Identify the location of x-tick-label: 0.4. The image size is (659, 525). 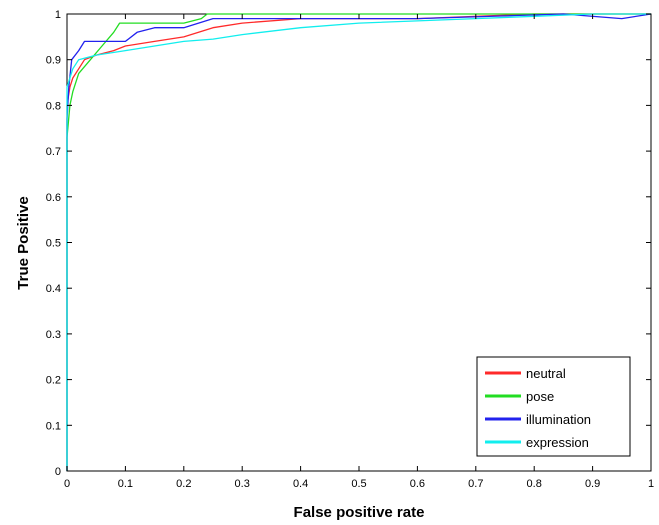
(300, 484).